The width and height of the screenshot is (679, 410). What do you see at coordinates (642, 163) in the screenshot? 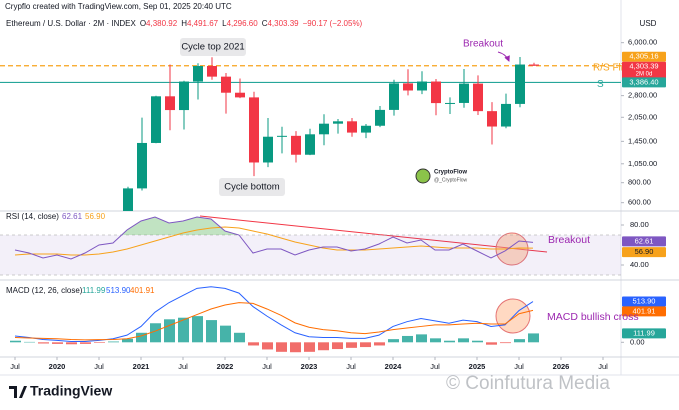
I see `y-tick-label: 1,050.00` at bounding box center [642, 163].